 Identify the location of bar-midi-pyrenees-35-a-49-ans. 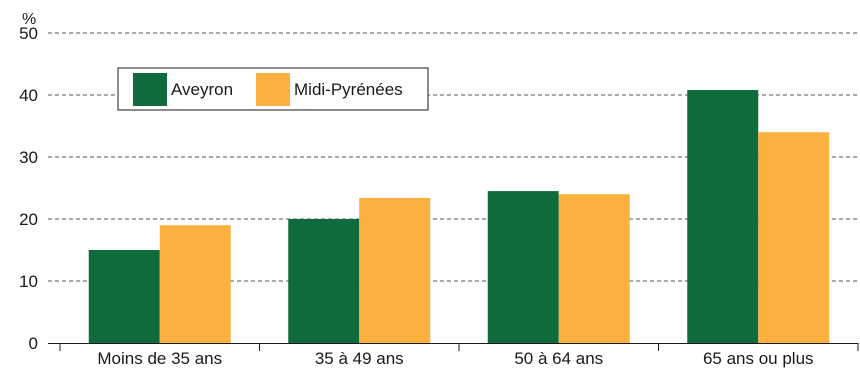
(395, 270).